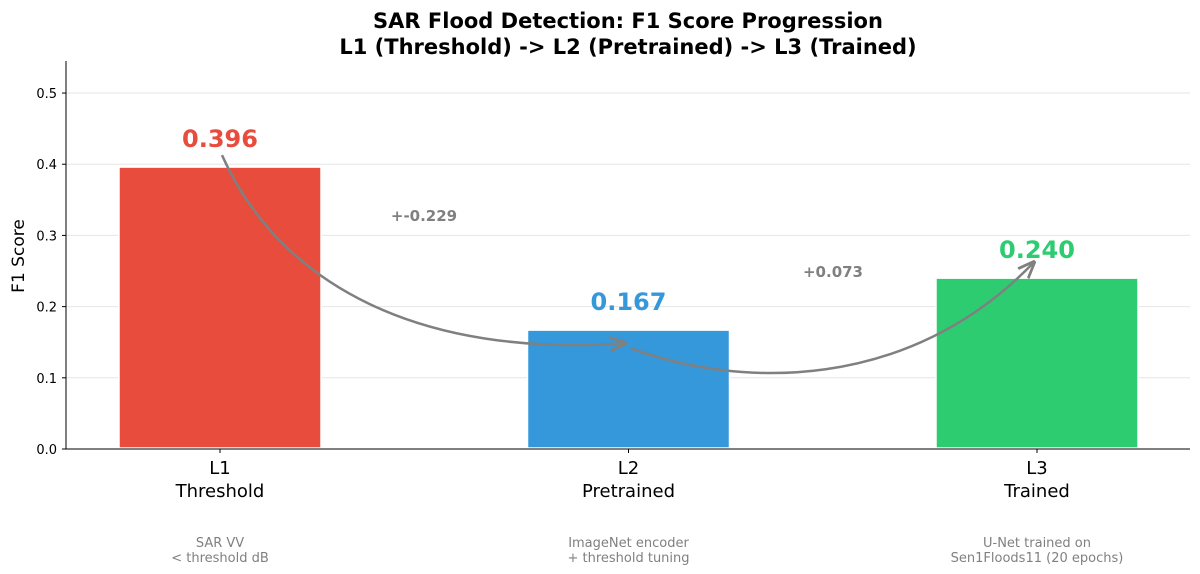 Image resolution: width=1200 pixels, height=574 pixels. What do you see at coordinates (219, 468) in the screenshot?
I see `x-tick-label: L1` at bounding box center [219, 468].